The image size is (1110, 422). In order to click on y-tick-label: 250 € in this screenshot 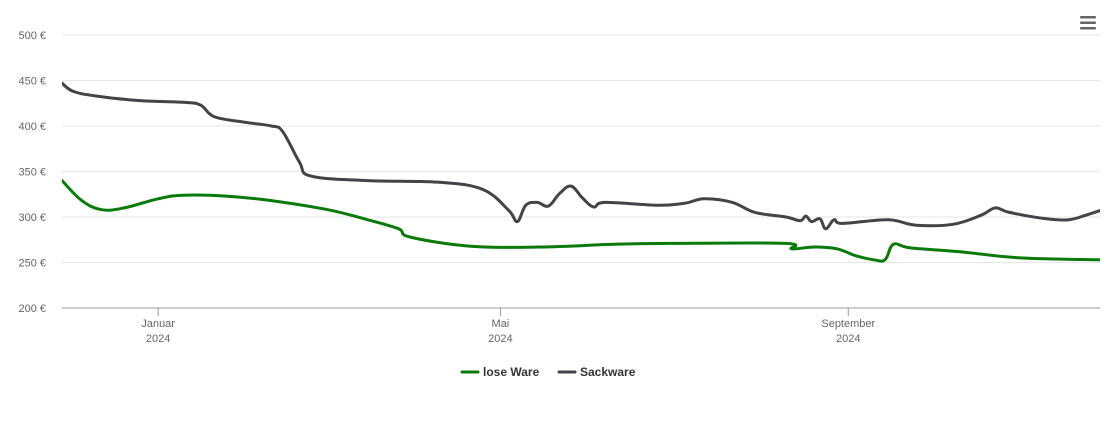, I will do `click(32, 264)`.